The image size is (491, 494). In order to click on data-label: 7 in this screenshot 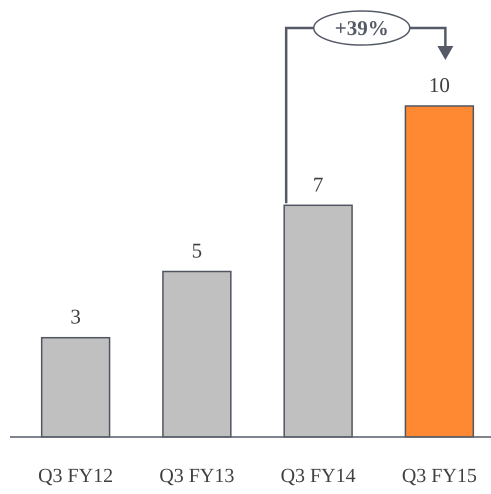, I will do `click(318, 184)`.